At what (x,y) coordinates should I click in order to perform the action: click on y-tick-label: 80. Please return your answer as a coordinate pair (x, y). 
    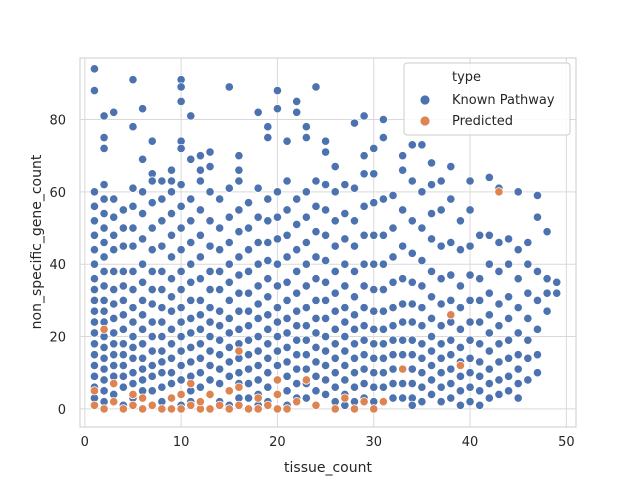
    Looking at the image, I should click on (57, 121).